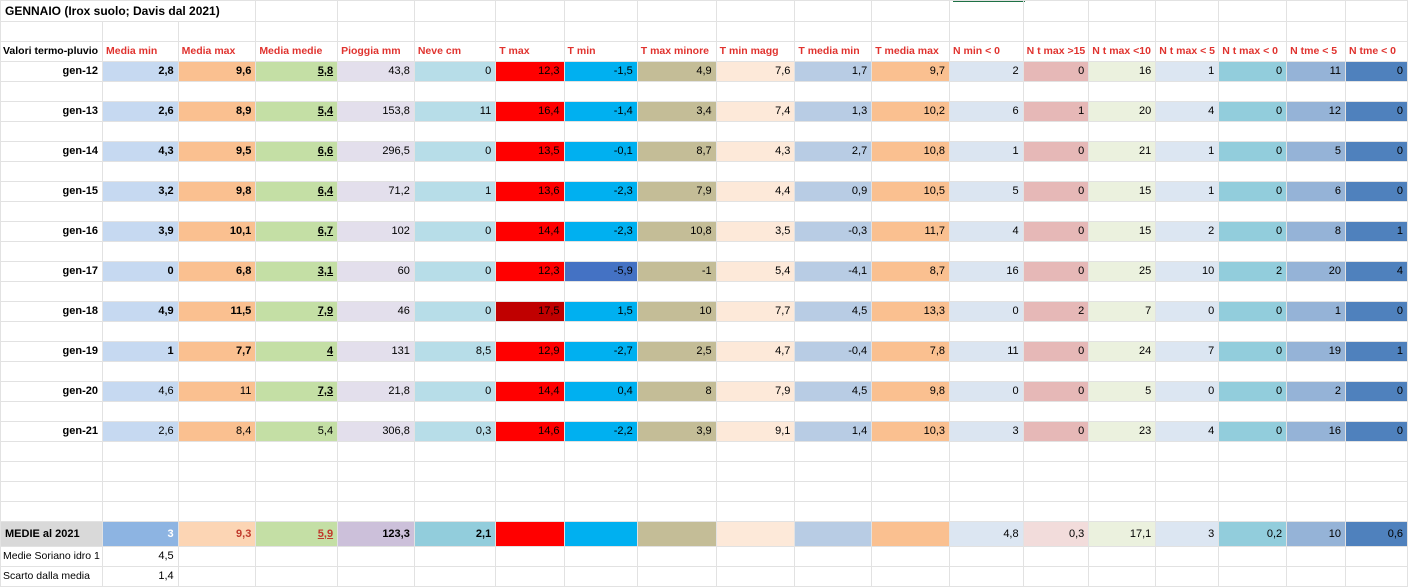 The image size is (1408, 587). Describe the element at coordinates (530, 351) in the screenshot. I see `data-cell: 12,9` at that location.